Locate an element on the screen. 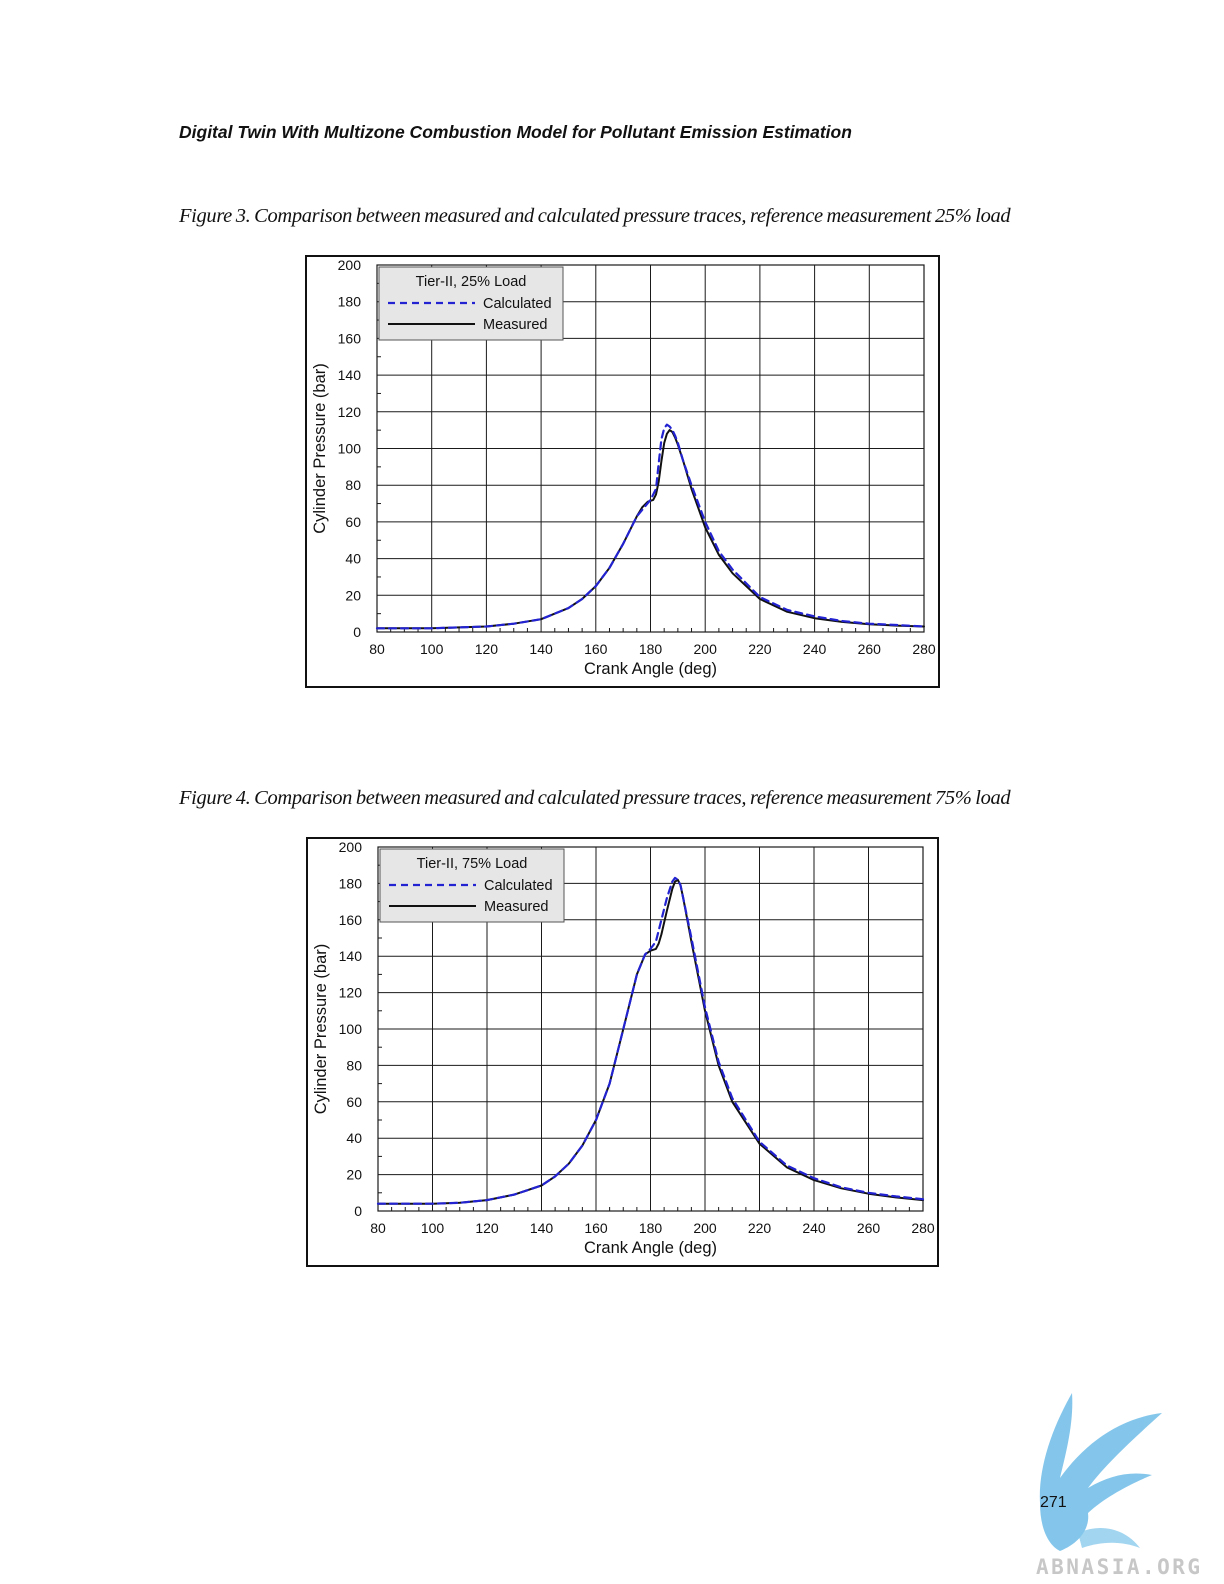  legend-title: Tier-II, 25% Load is located at coordinates (471, 282).